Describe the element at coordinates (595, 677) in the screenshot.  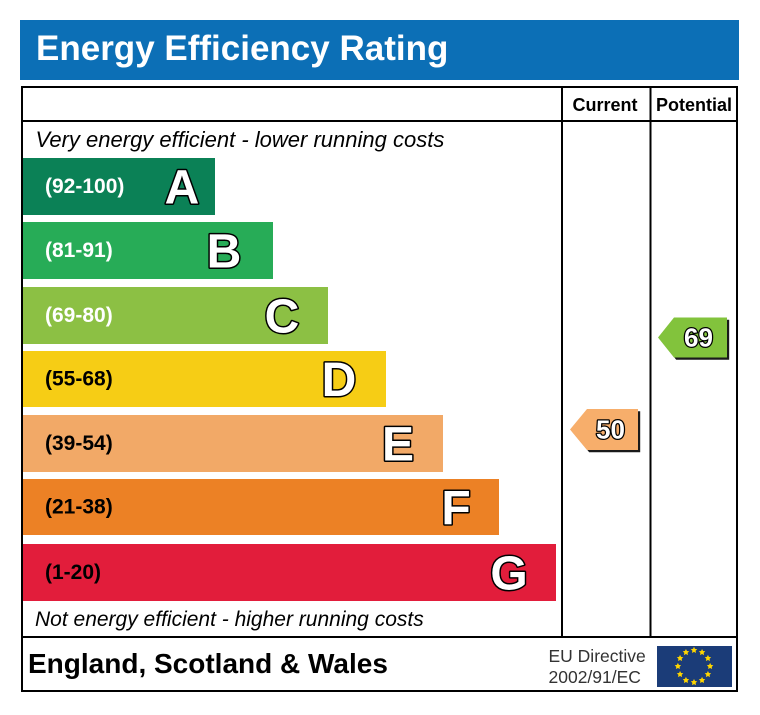
I see `svg-text: 2002/91/EC` at that location.